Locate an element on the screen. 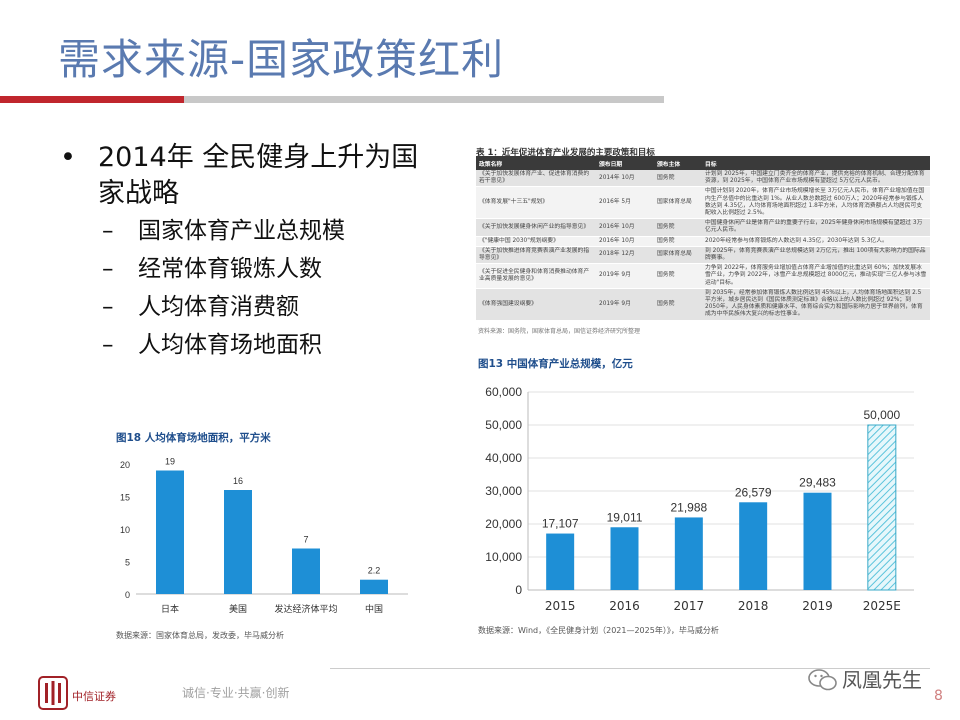 This screenshot has height=720, width=960. y-tick-label: 40,000 is located at coordinates (503, 458).